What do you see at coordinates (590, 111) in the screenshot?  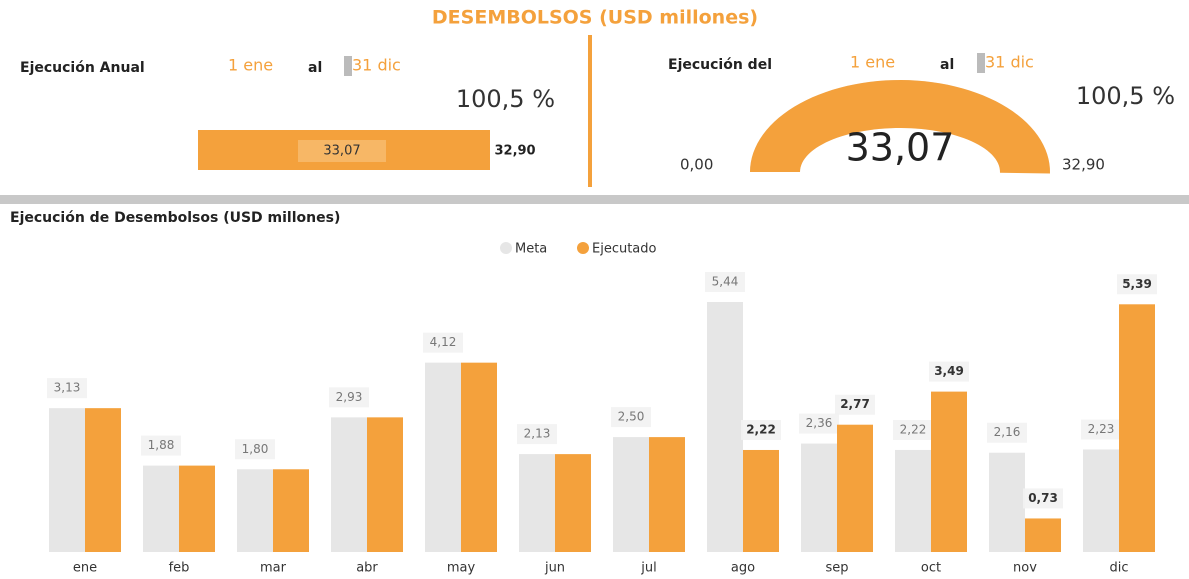 I see `divider` at bounding box center [590, 111].